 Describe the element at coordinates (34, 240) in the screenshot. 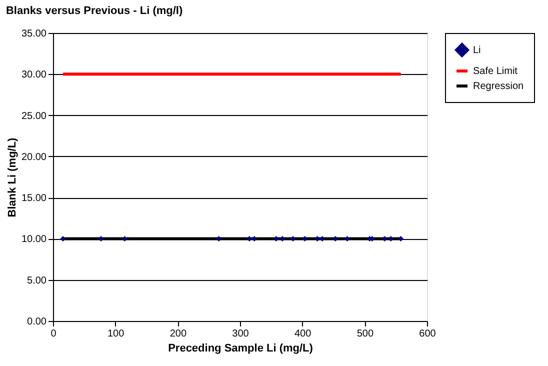

I see `y-tick-label: 10.00` at that location.